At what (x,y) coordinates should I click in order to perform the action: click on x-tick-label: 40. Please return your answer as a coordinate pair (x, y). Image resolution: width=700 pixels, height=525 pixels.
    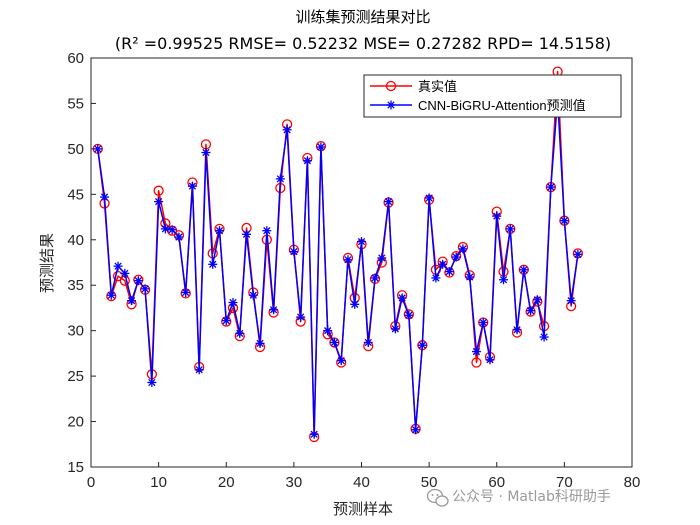
    Looking at the image, I should click on (361, 482).